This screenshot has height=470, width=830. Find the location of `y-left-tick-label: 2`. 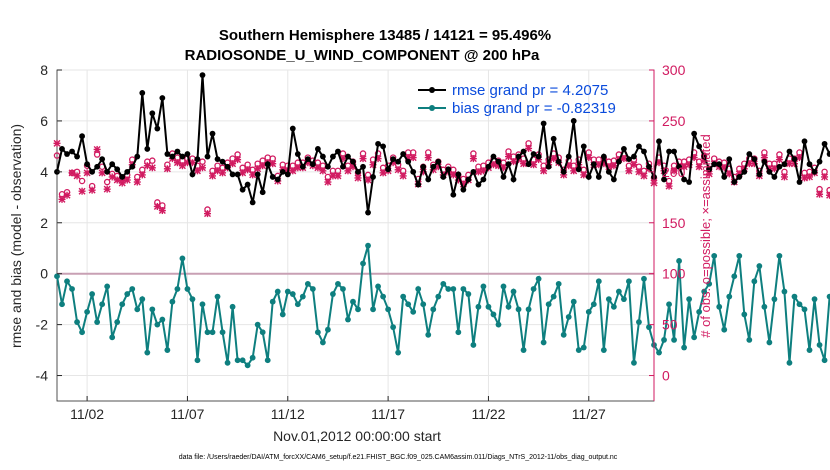

y-left-tick-label: 2 is located at coordinates (44, 223).